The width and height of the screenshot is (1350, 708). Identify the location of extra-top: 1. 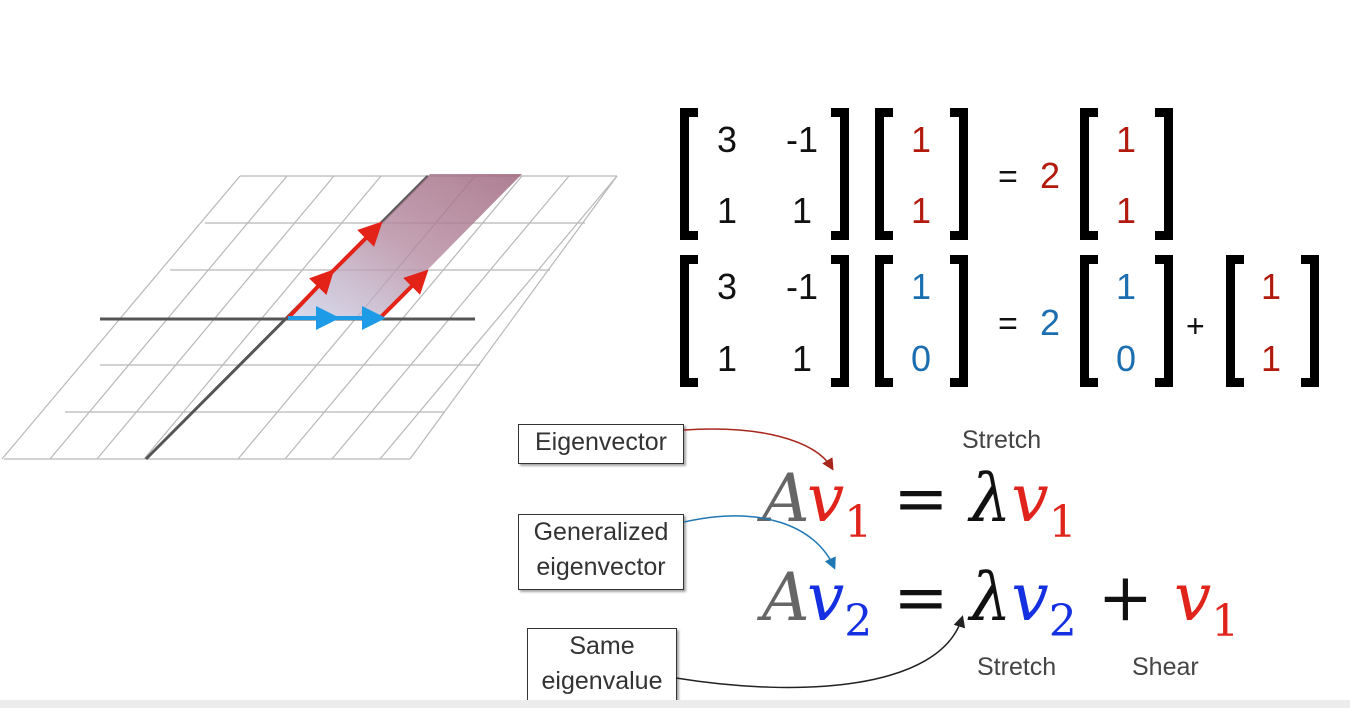
(1271, 286).